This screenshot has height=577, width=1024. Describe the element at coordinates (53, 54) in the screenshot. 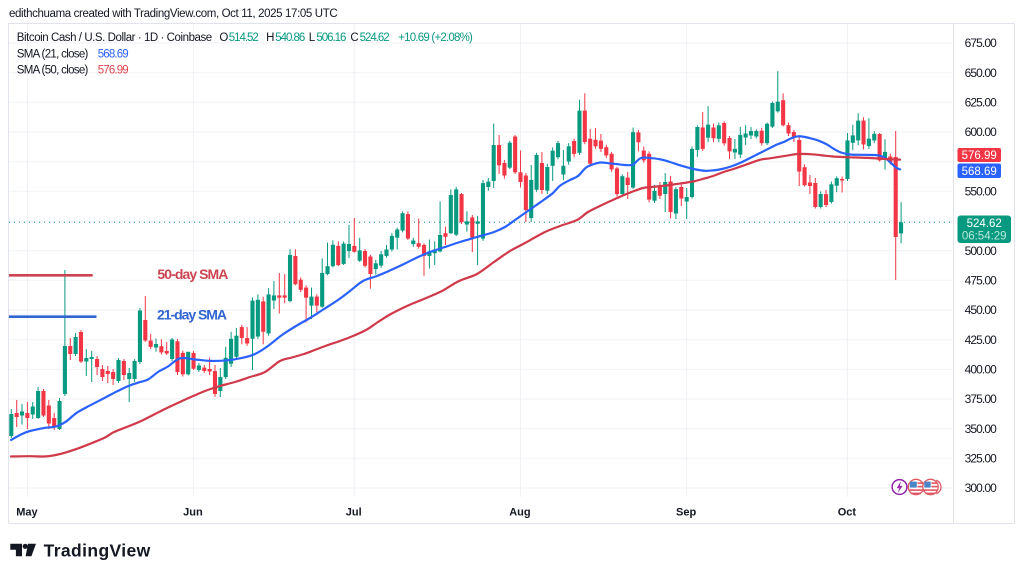

I see `svg-text: SMA (21, close)` at that location.